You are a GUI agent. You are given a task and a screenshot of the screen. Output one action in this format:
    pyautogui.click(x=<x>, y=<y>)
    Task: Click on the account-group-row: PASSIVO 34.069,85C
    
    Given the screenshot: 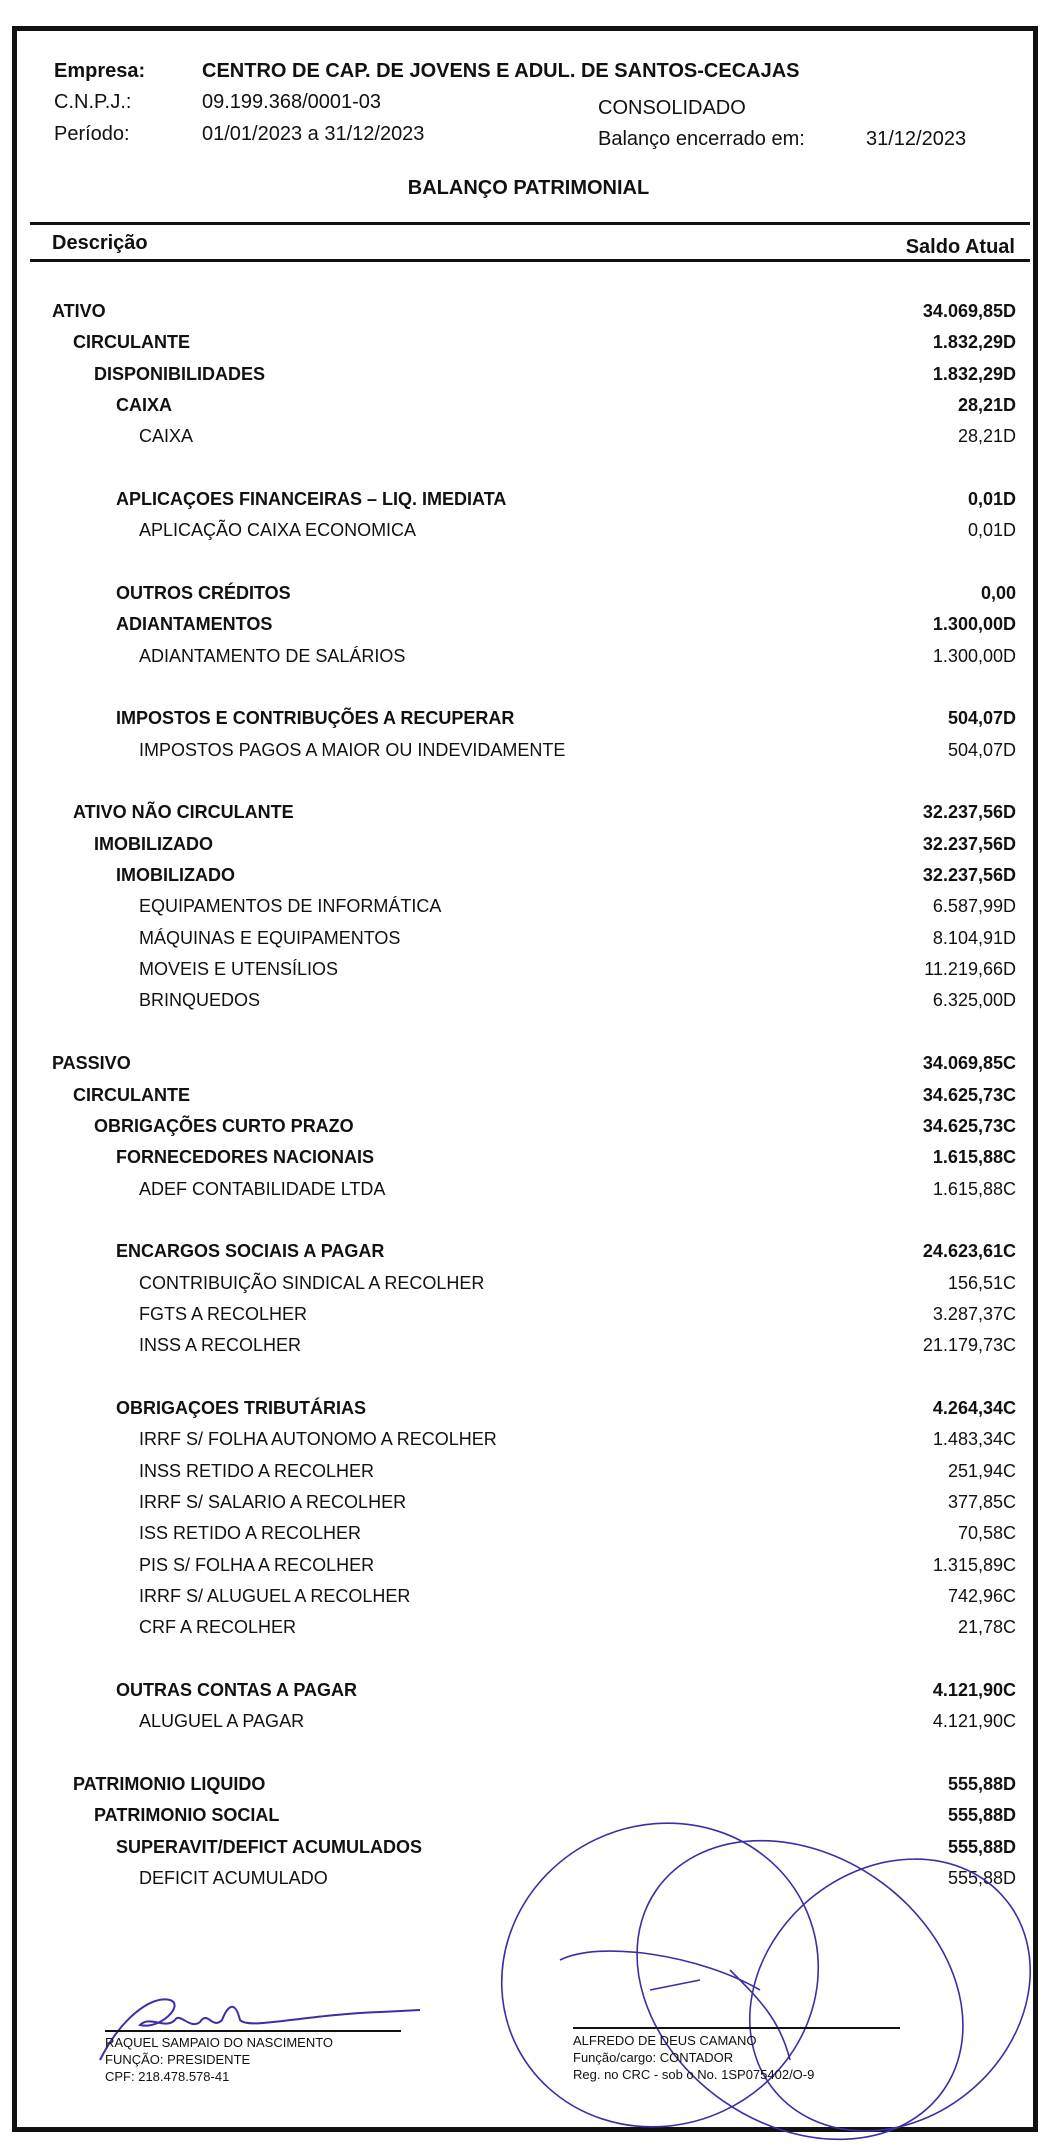 What is the action you would take?
    pyautogui.click(x=528, y=1062)
    